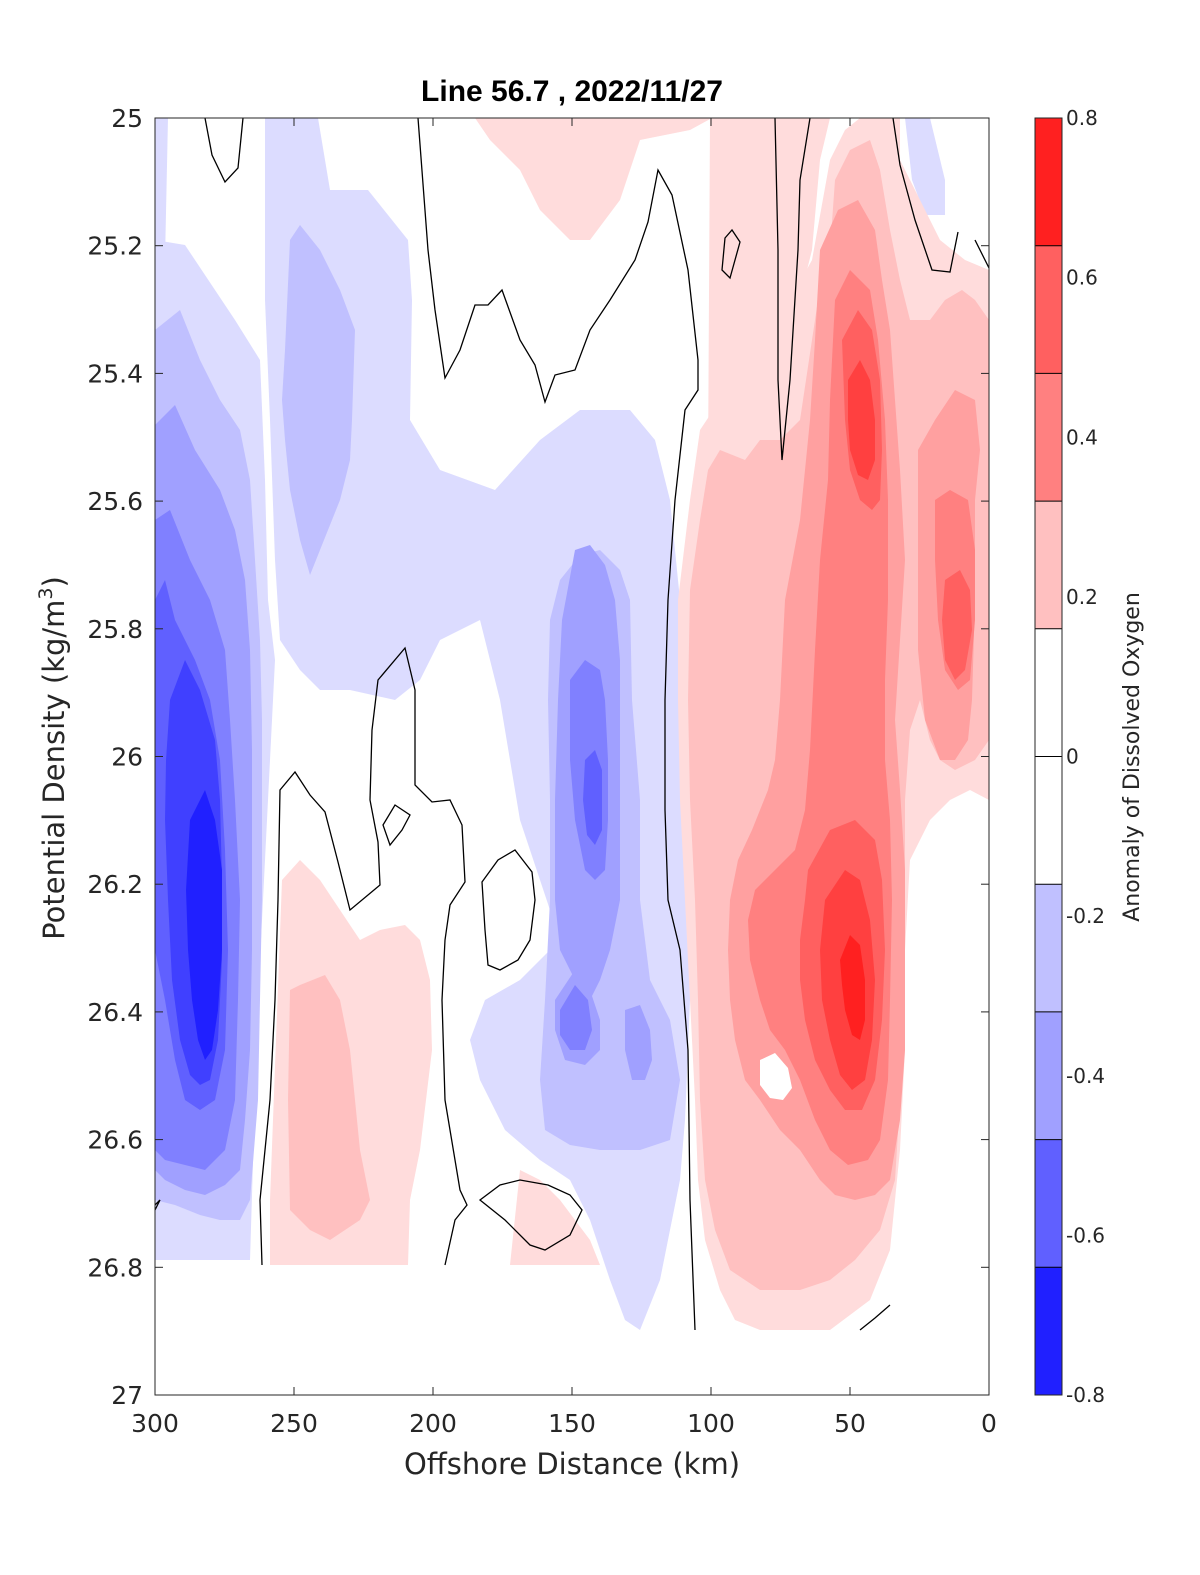 This screenshot has width=1200, height=1575. What do you see at coordinates (1132, 757) in the screenshot?
I see `colorbar-label: Anomaly of Dissolved Oxygen` at bounding box center [1132, 757].